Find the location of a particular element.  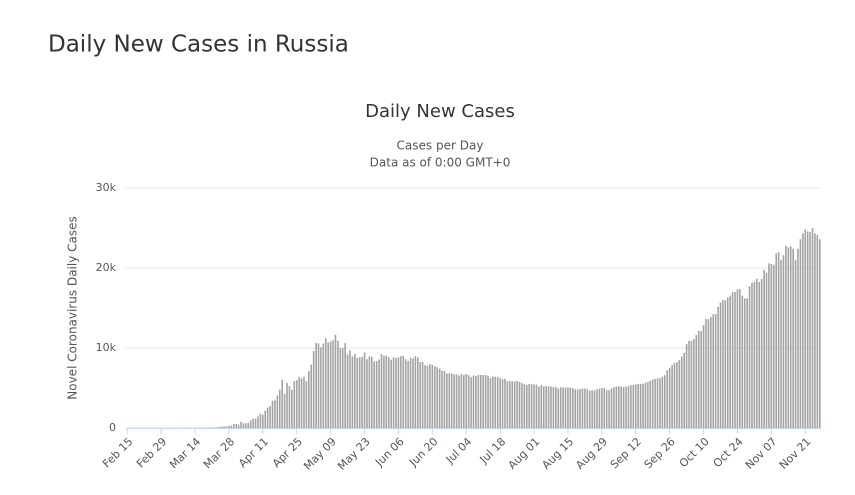

x-tick-label: Sep 26 is located at coordinates (660, 453).